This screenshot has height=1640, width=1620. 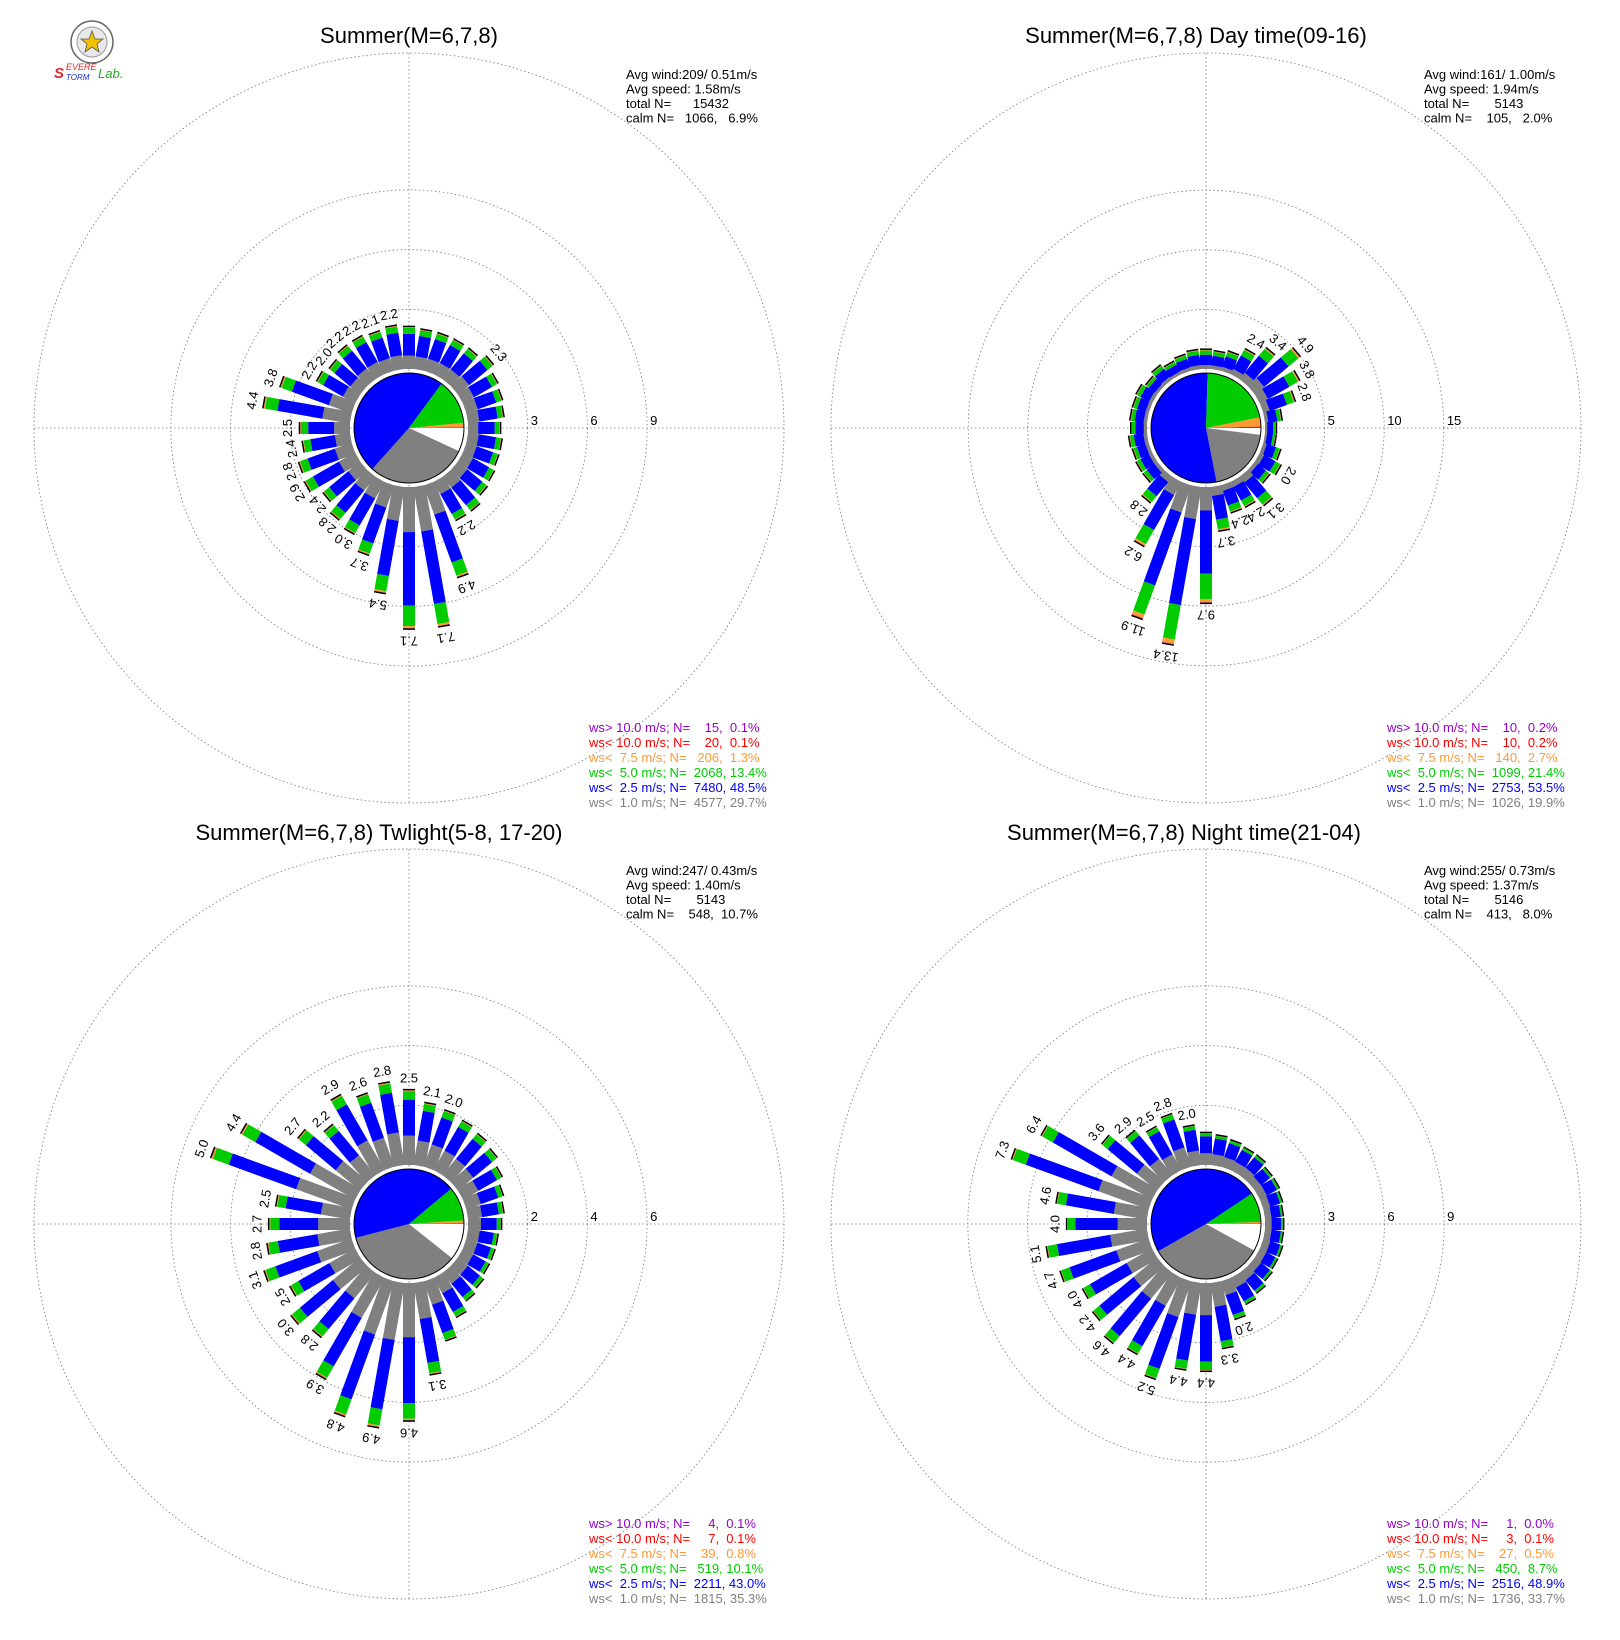 What do you see at coordinates (1051, 1280) in the screenshot?
I see `bar-value-label: 4.7` at bounding box center [1051, 1280].